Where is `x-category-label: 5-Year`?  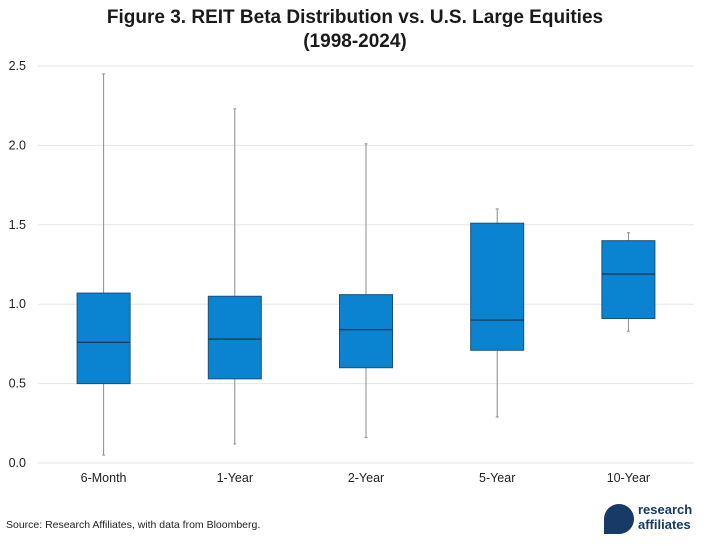
x-category-label: 5-Year is located at coordinates (497, 478).